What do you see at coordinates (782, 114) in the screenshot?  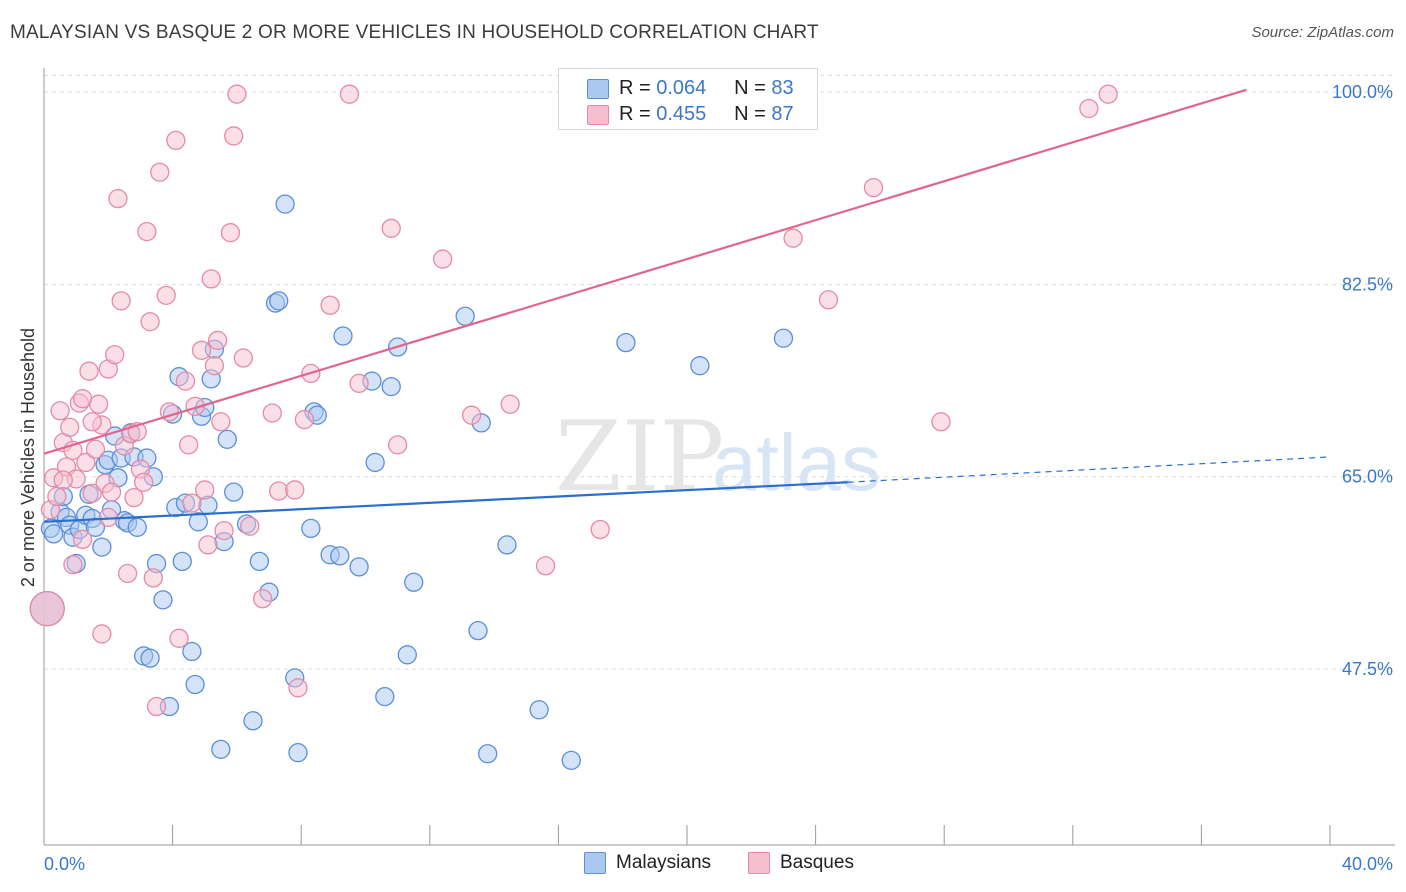 I see `legend-n-value-basque: 87` at bounding box center [782, 114].